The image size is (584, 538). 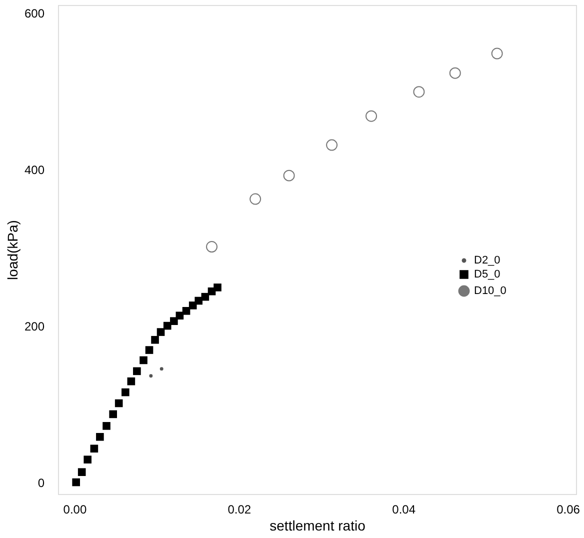 I want to click on y-tick-label: 400, so click(x=34, y=169).